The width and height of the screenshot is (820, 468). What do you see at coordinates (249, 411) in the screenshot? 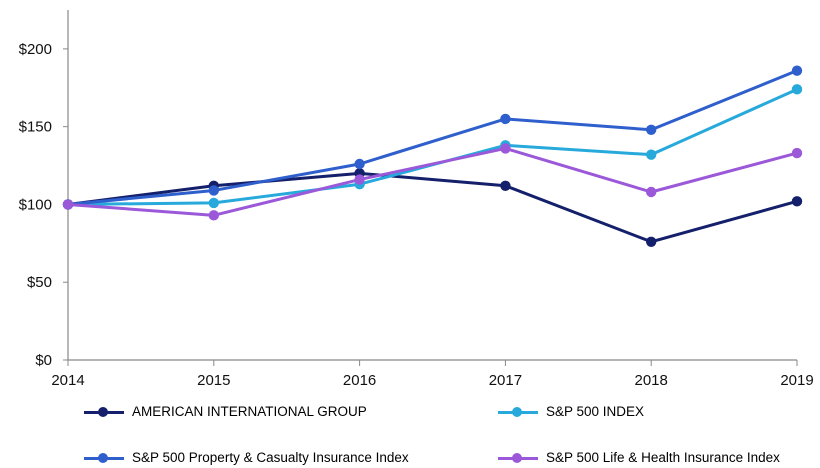
I see `legend-label: AMERICAN INTERNATIONAL GROUP` at bounding box center [249, 411].